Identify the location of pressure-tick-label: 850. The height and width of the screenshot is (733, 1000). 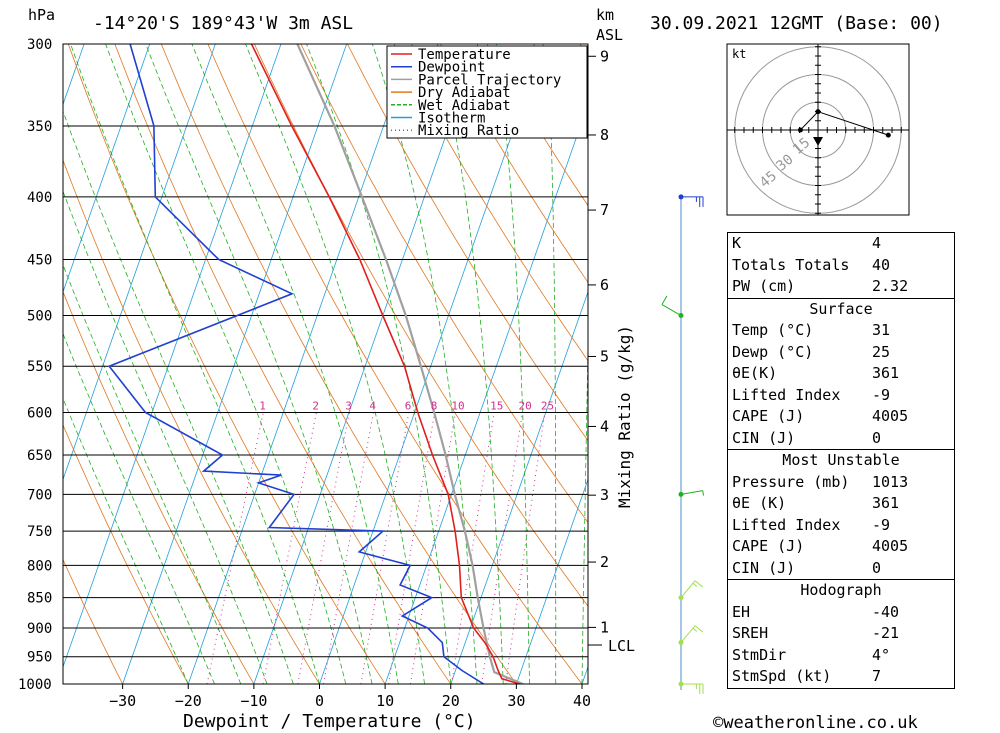
(39, 599).